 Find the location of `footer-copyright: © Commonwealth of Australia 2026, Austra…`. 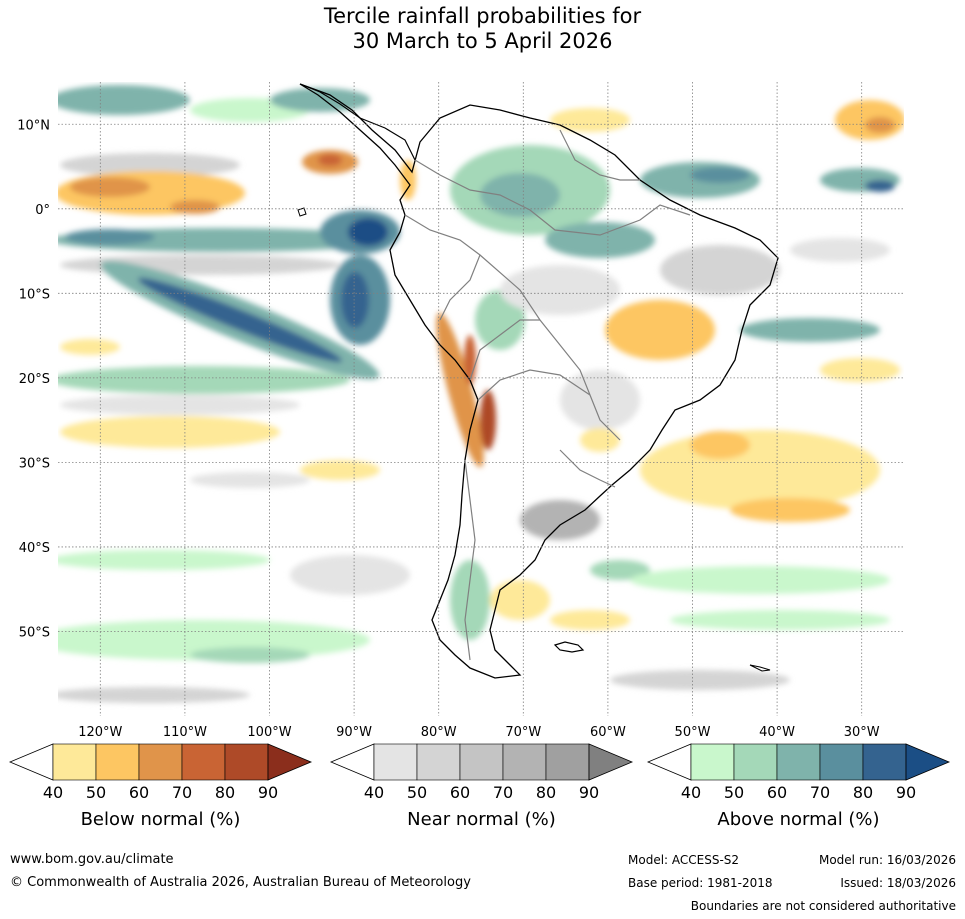

footer-copyright: © Commonwealth of Australia 2026, Austra… is located at coordinates (240, 882).